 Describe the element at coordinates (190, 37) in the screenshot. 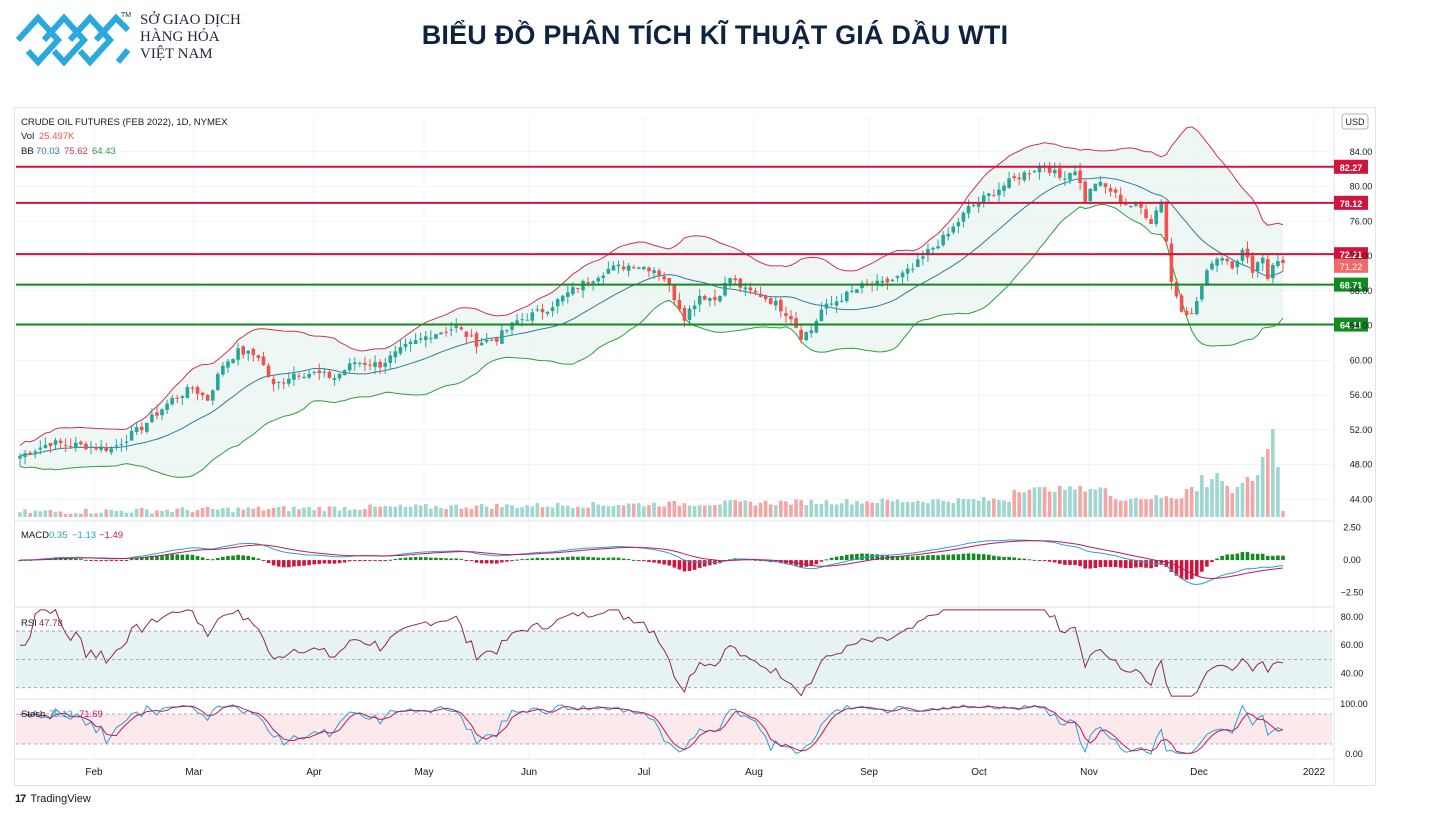

I see `logo-text: SỞ GIAO DỊCH HÀNG HÓA VIỆT NAM` at that location.